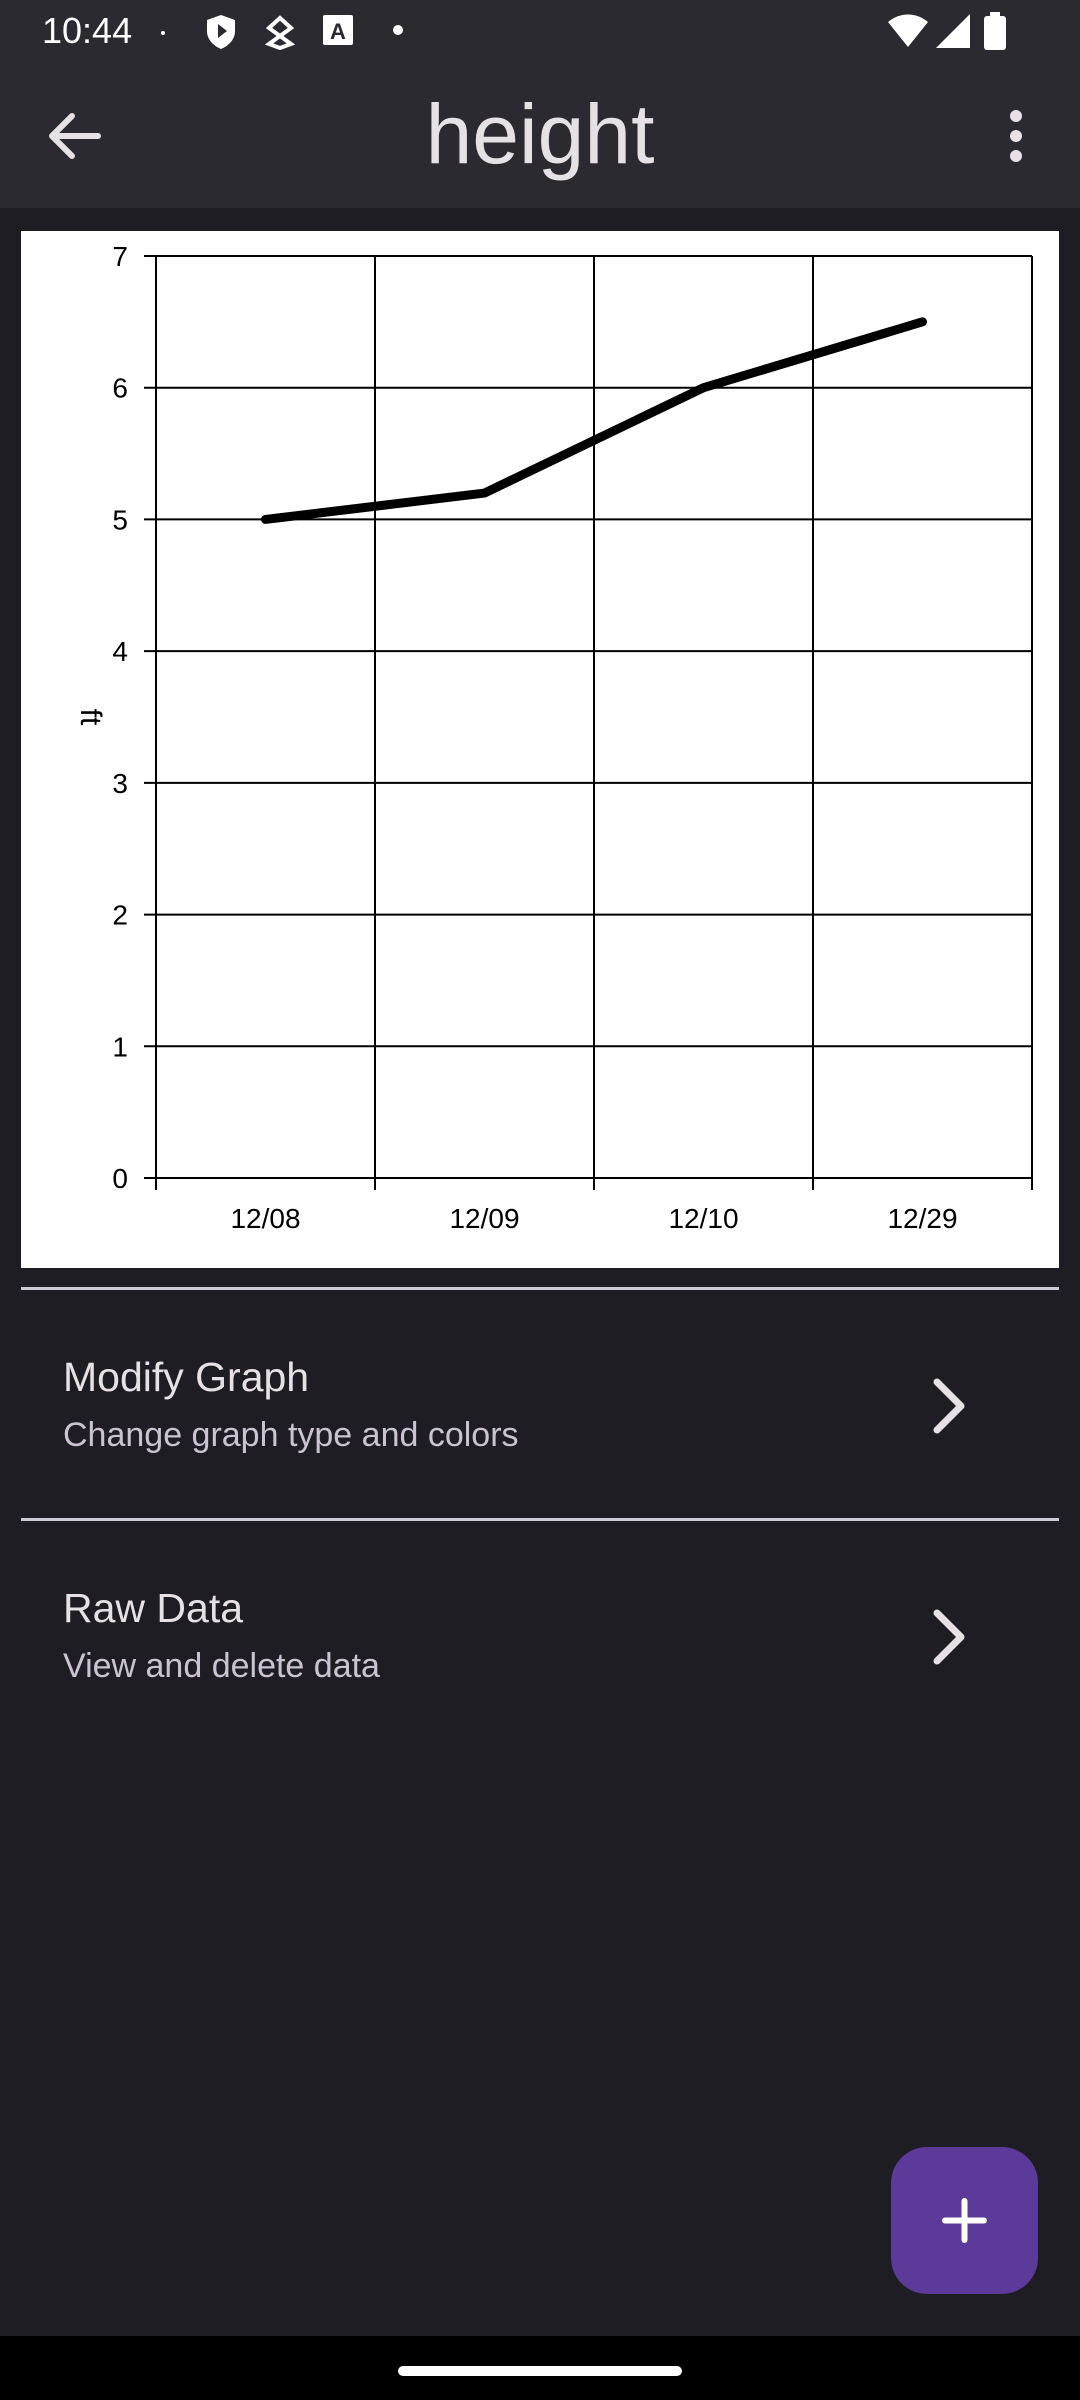  I want to click on svg-text: A, so click(338, 31).